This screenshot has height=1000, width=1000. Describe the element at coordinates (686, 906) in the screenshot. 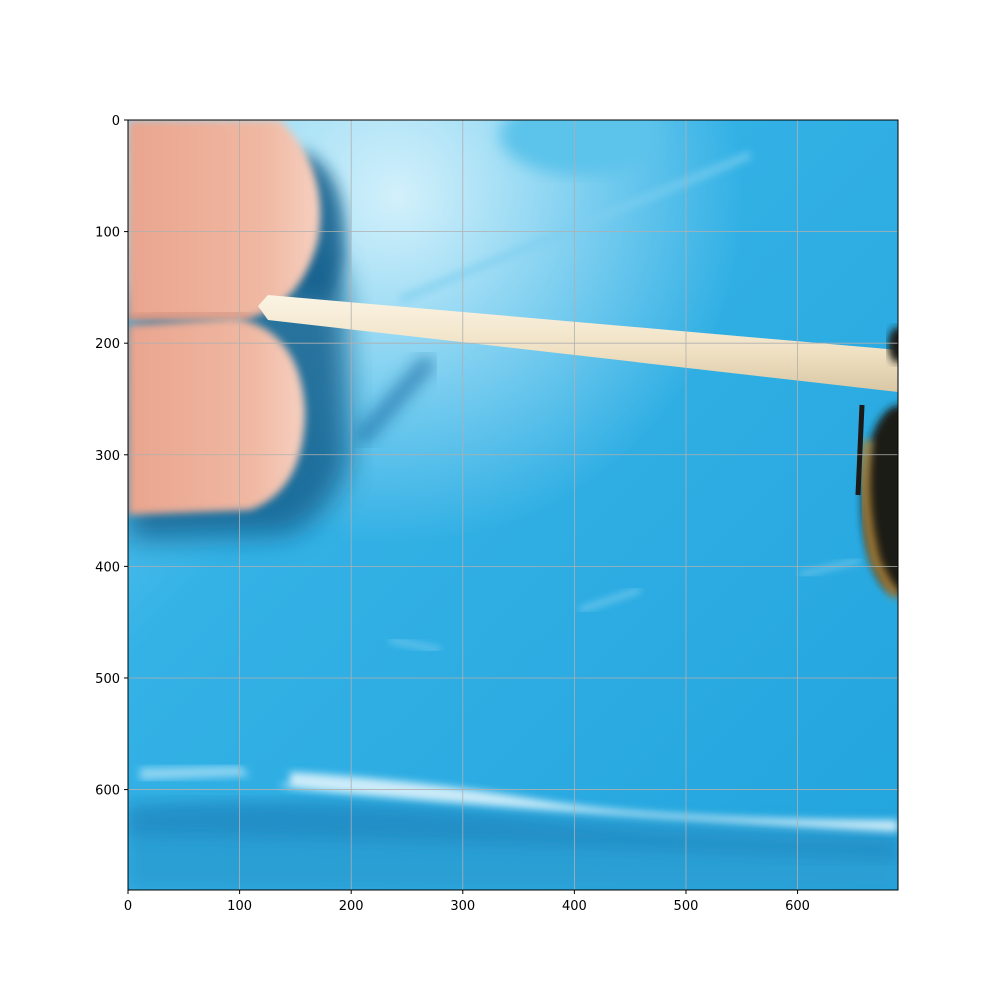

I see `x-tick-label: 500` at that location.